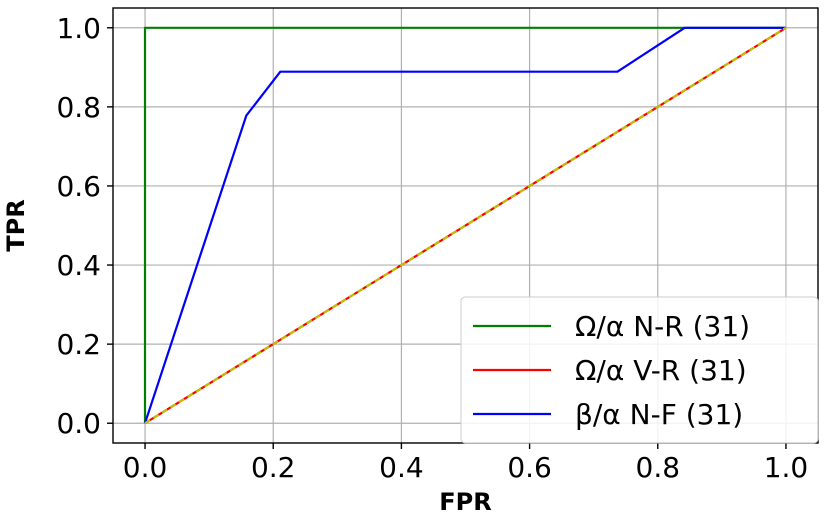 The image size is (830, 514). What do you see at coordinates (78, 107) in the screenshot?
I see `y-tick-label: 0.8` at bounding box center [78, 107].